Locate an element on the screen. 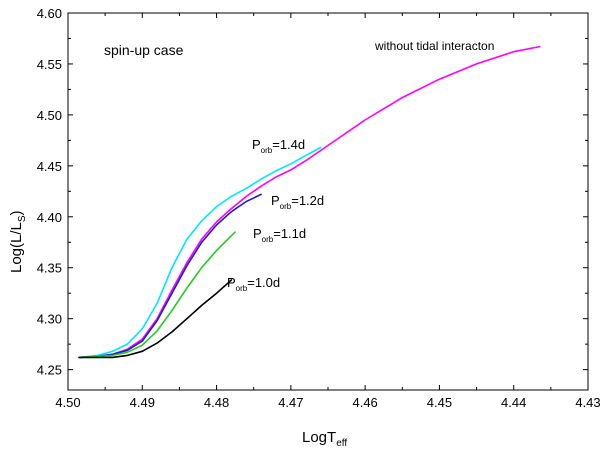  x-tick-label: 4.48 is located at coordinates (216, 402).